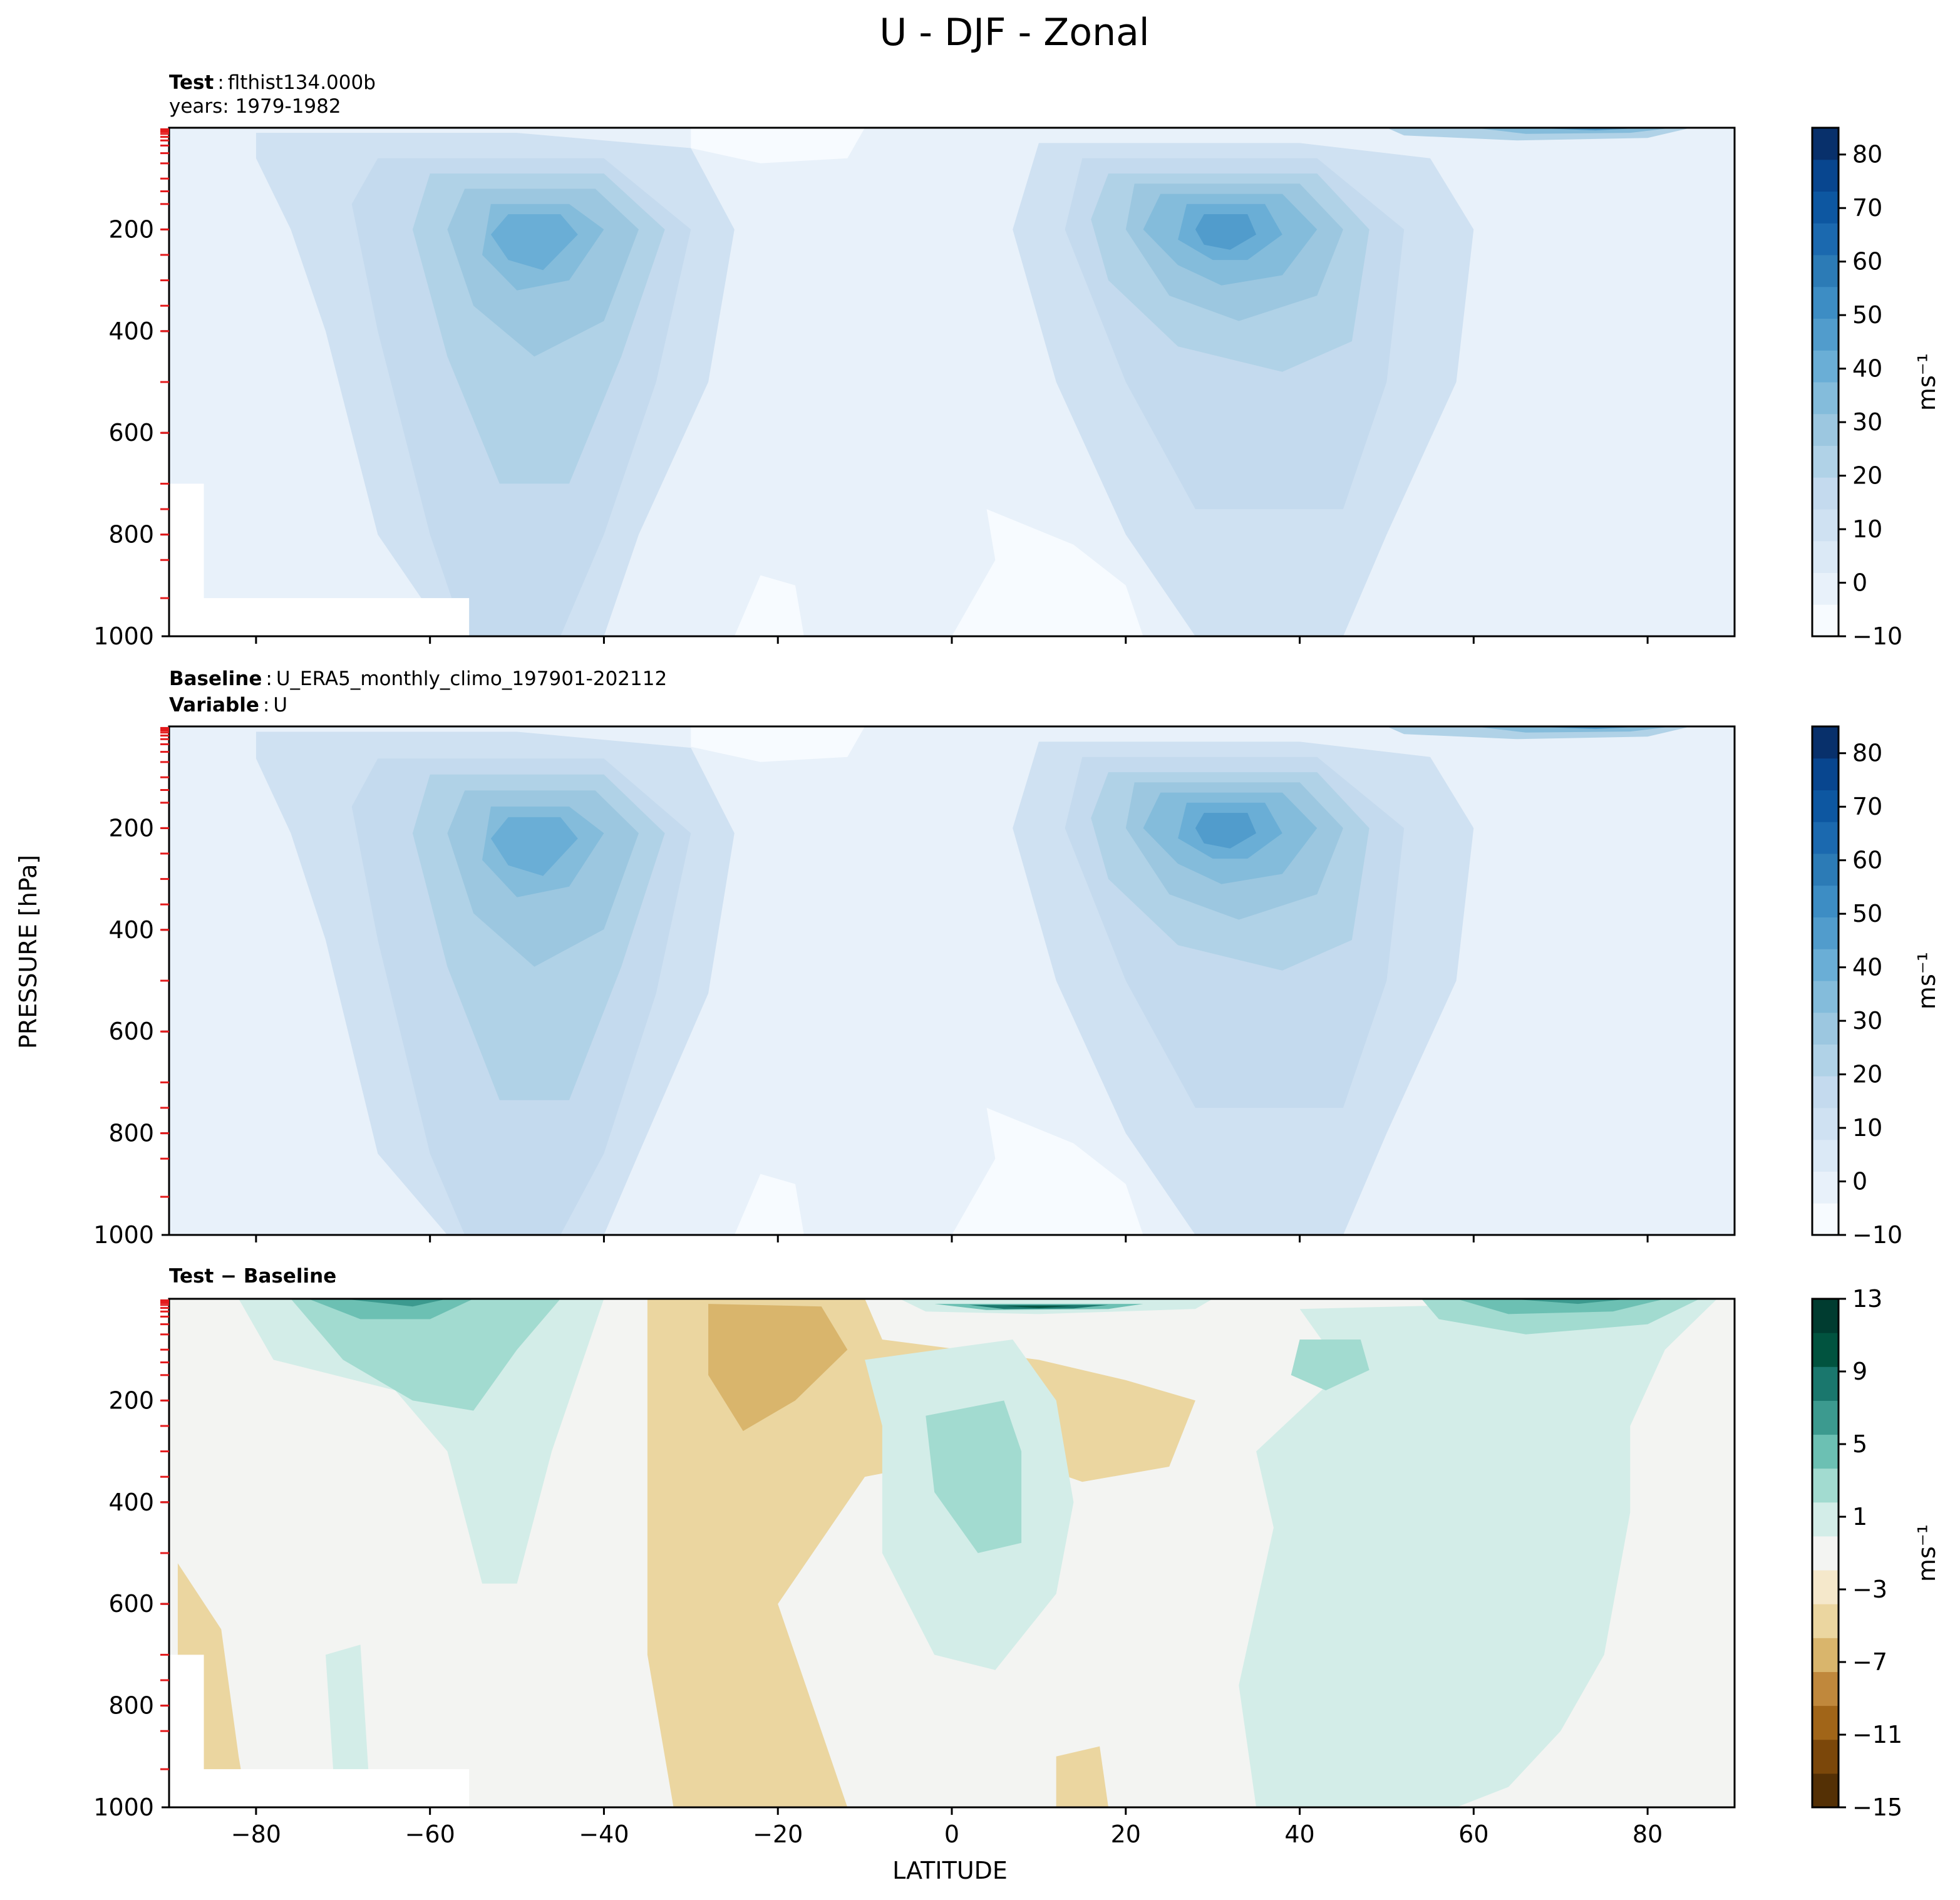  What do you see at coordinates (1877, 1734) in the screenshot?
I see `colorbar-tick-label: −11` at bounding box center [1877, 1734].